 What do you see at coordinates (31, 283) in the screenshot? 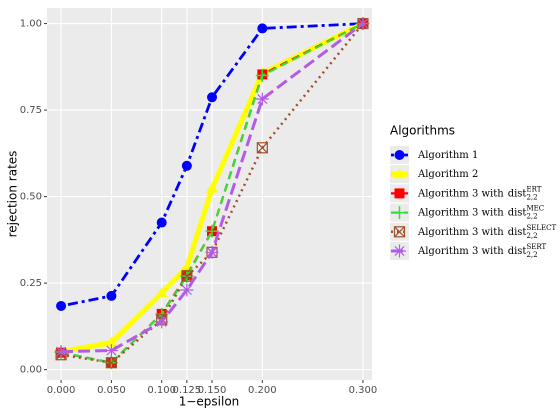
I see `y-tick-label: 0.25` at bounding box center [31, 283].